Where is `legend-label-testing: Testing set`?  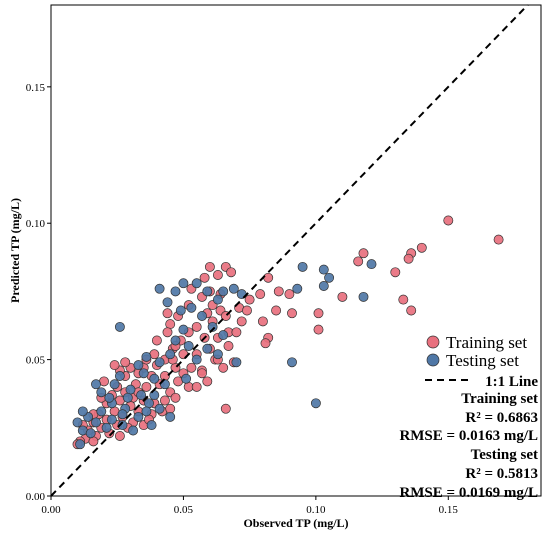 legend-label-testing: Testing set is located at coordinates (482, 360).